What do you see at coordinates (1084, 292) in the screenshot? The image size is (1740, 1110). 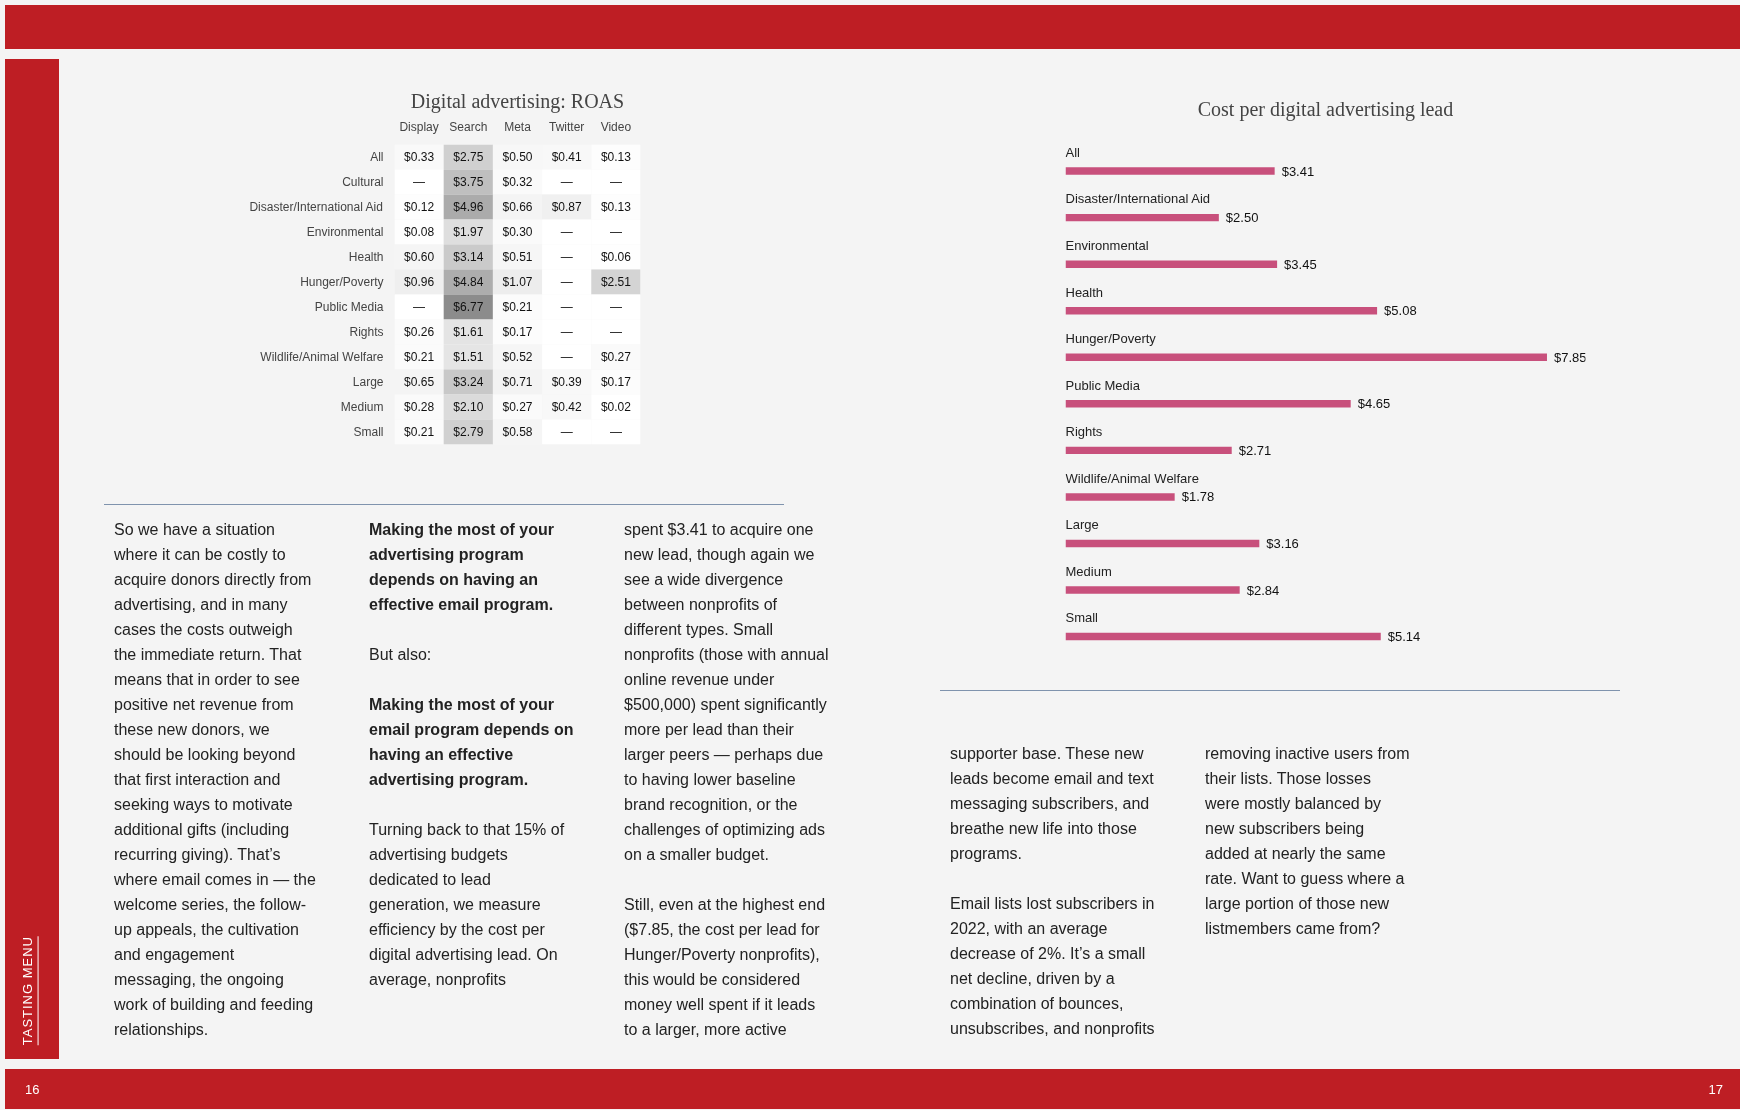 I see `y-tick-label: Health` at bounding box center [1084, 292].